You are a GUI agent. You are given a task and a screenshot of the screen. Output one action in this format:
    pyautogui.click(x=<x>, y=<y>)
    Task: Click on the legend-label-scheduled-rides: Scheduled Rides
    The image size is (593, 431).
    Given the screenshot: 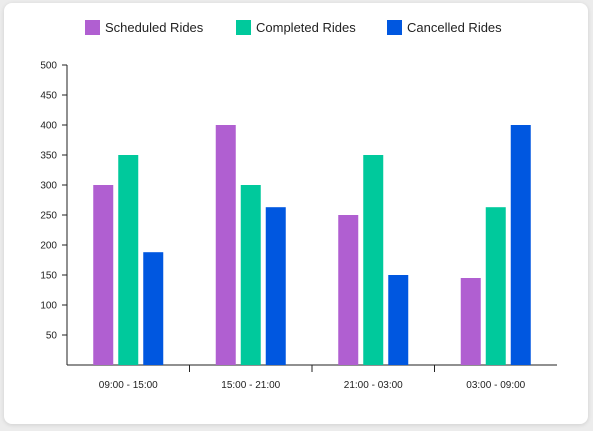 What is the action you would take?
    pyautogui.click(x=154, y=27)
    